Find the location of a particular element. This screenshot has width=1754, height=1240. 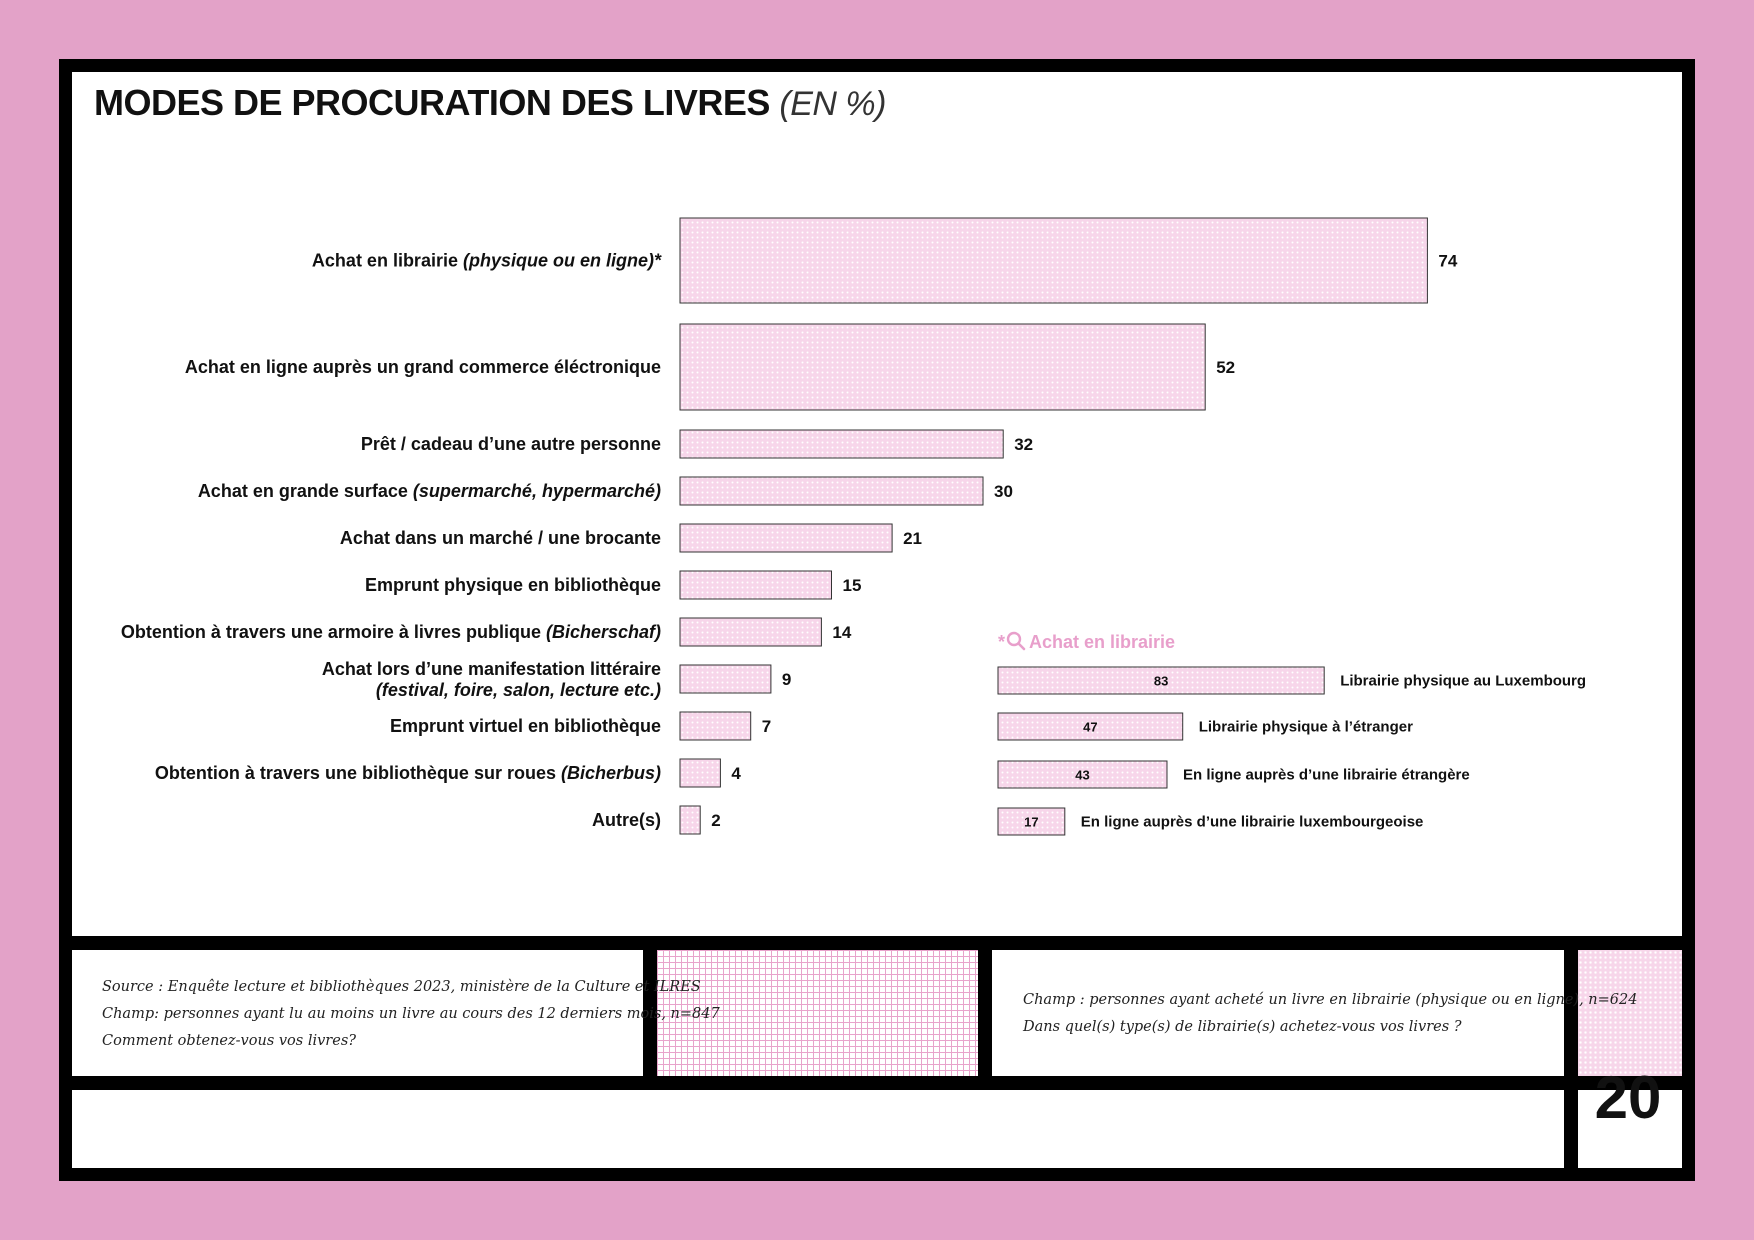

category-label-note: (physique ou en ligne)* is located at coordinates (562, 261).